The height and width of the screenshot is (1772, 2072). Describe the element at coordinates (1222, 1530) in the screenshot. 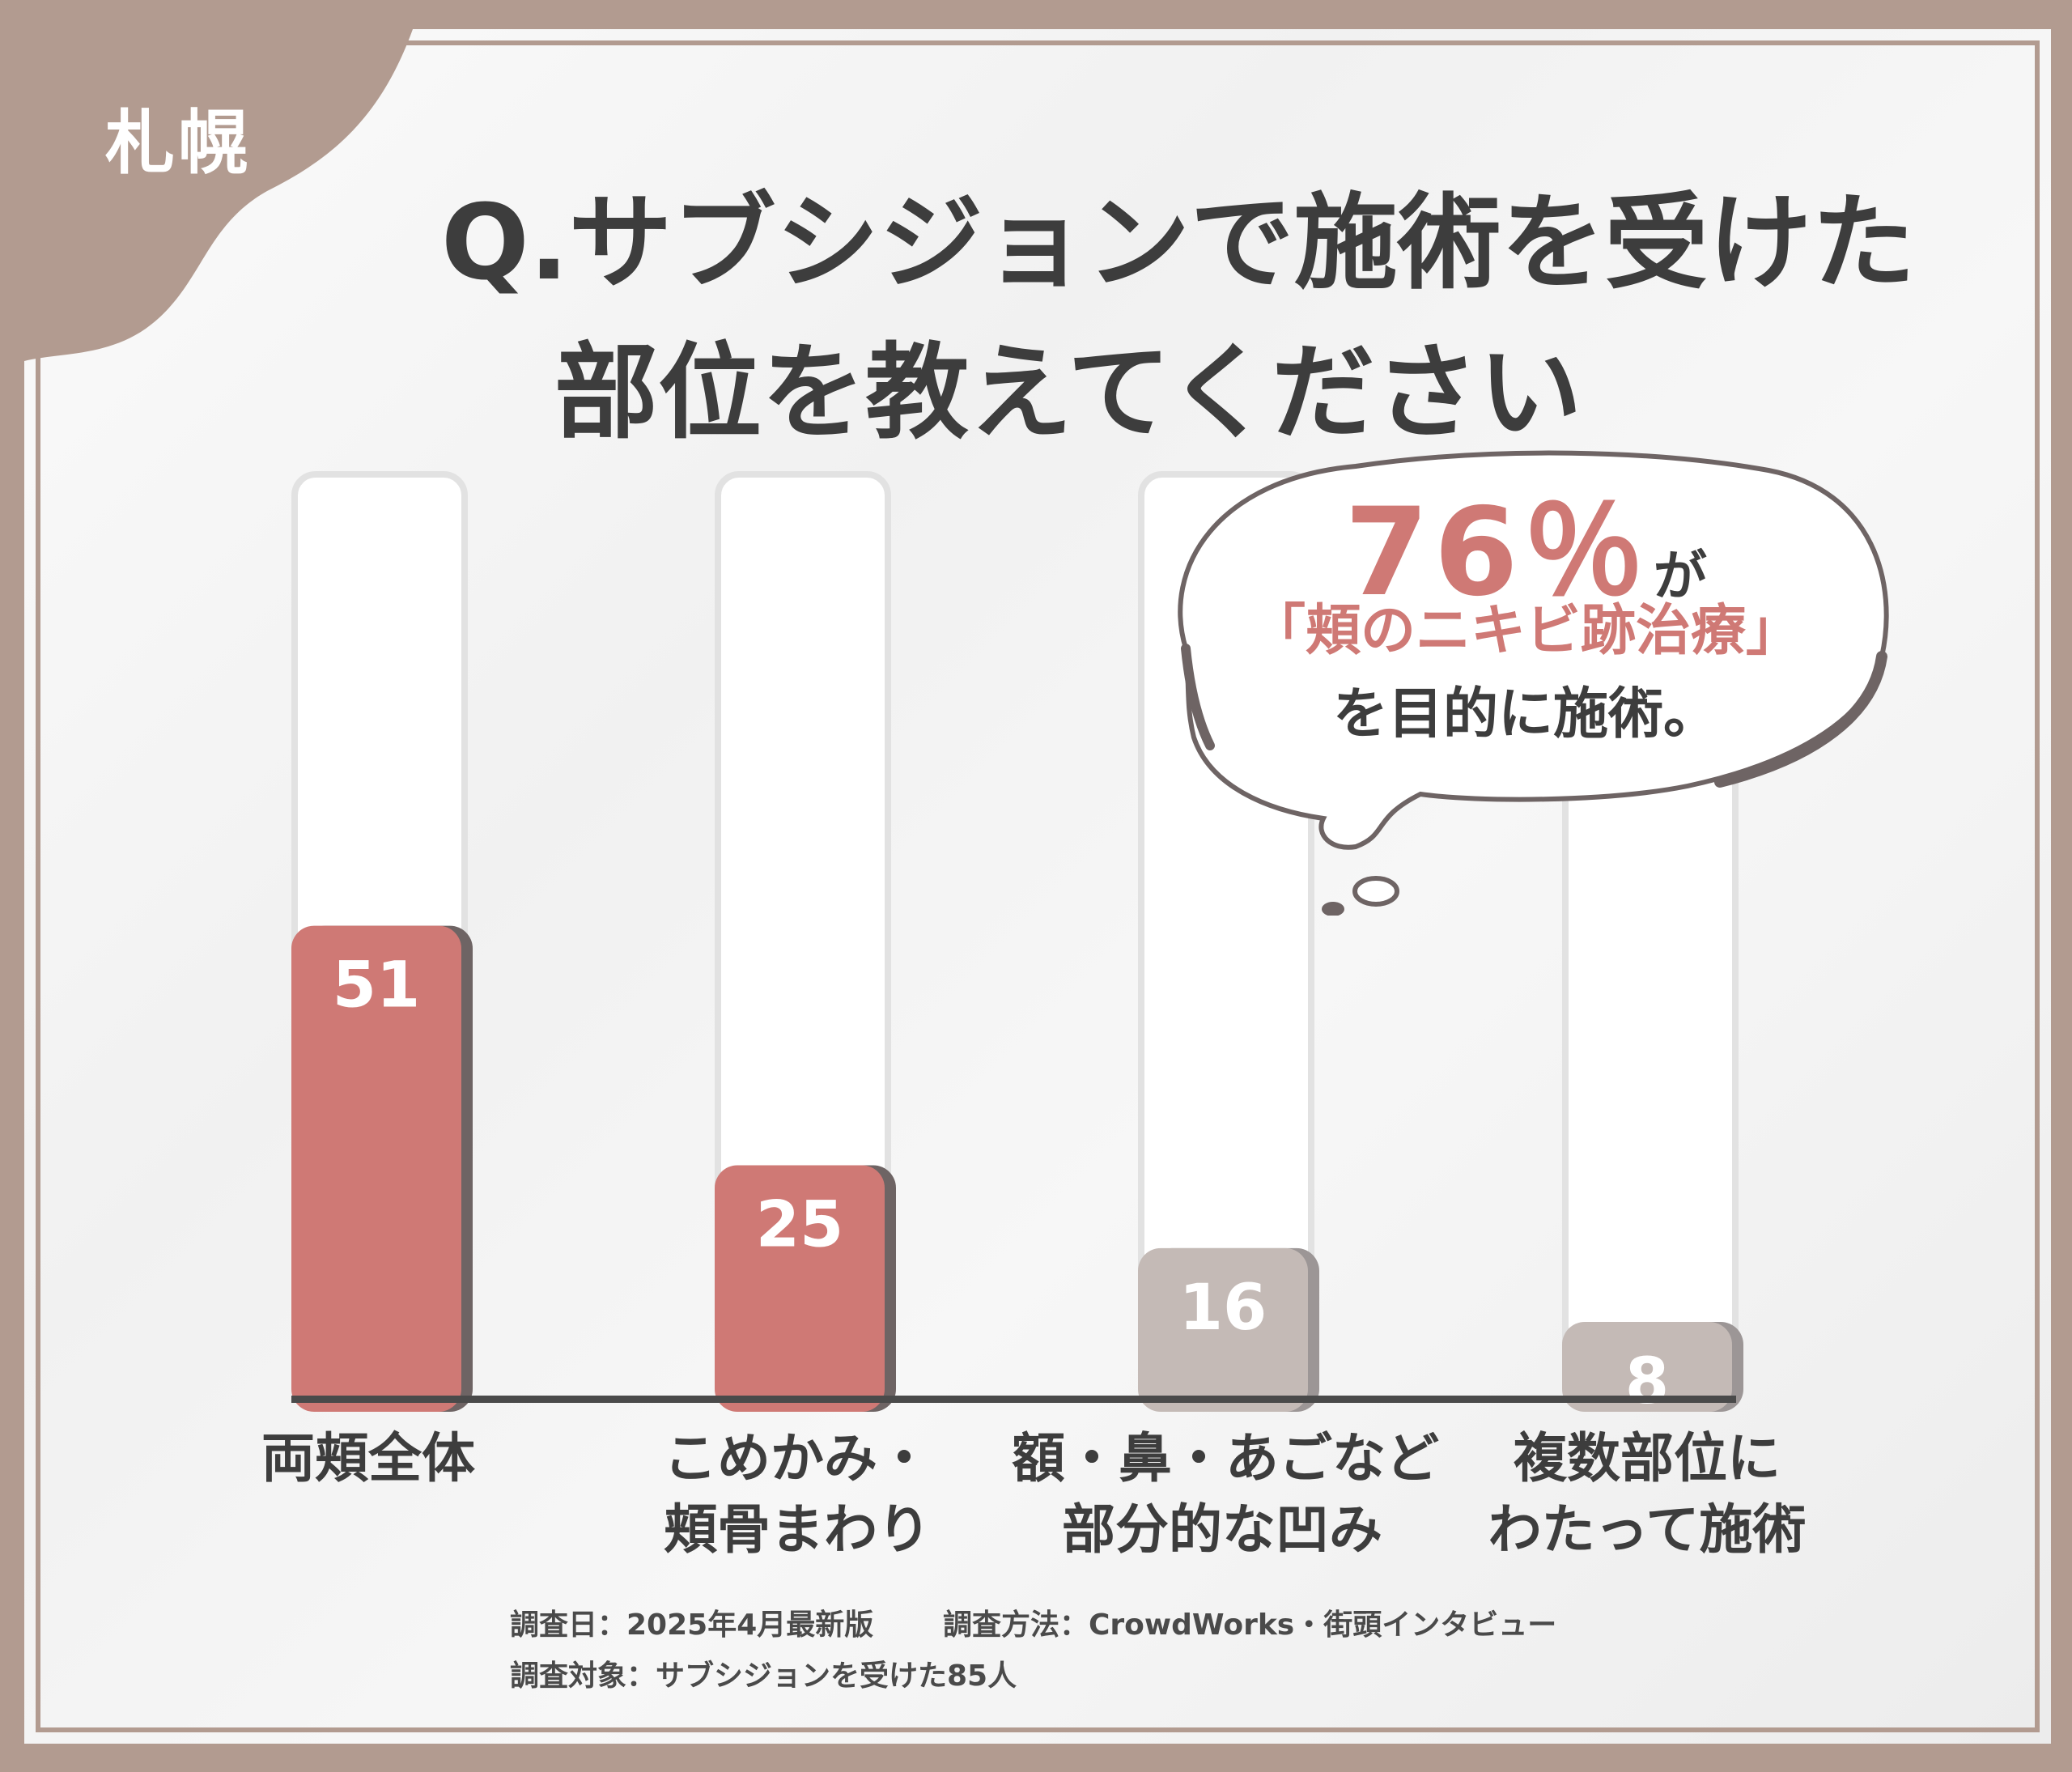

I see `x-tick-label-3-line-2: 部分的な凹み` at that location.